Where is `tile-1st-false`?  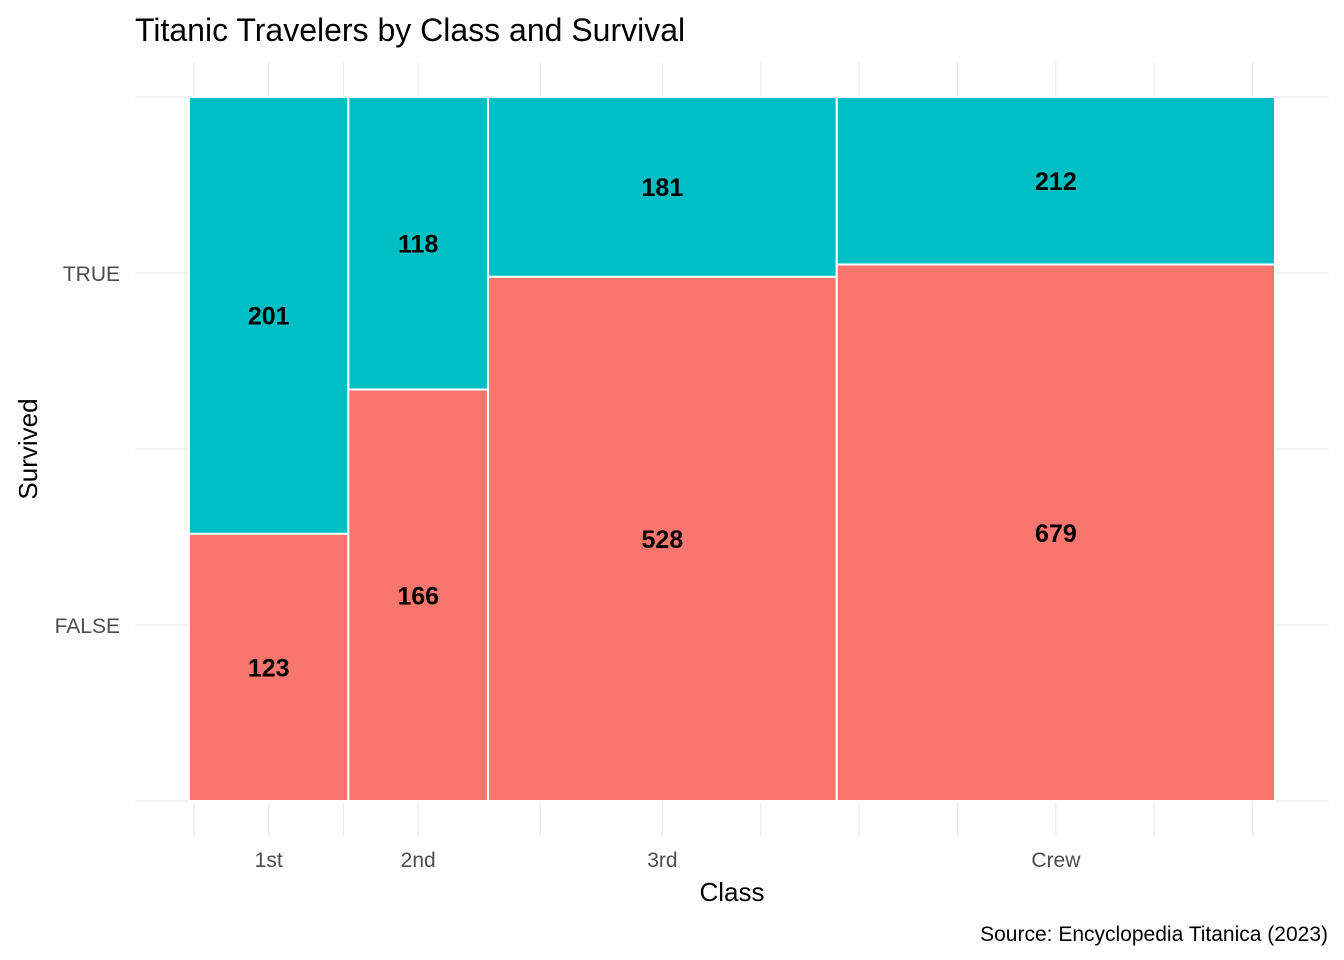
tile-1st-false is located at coordinates (269, 667).